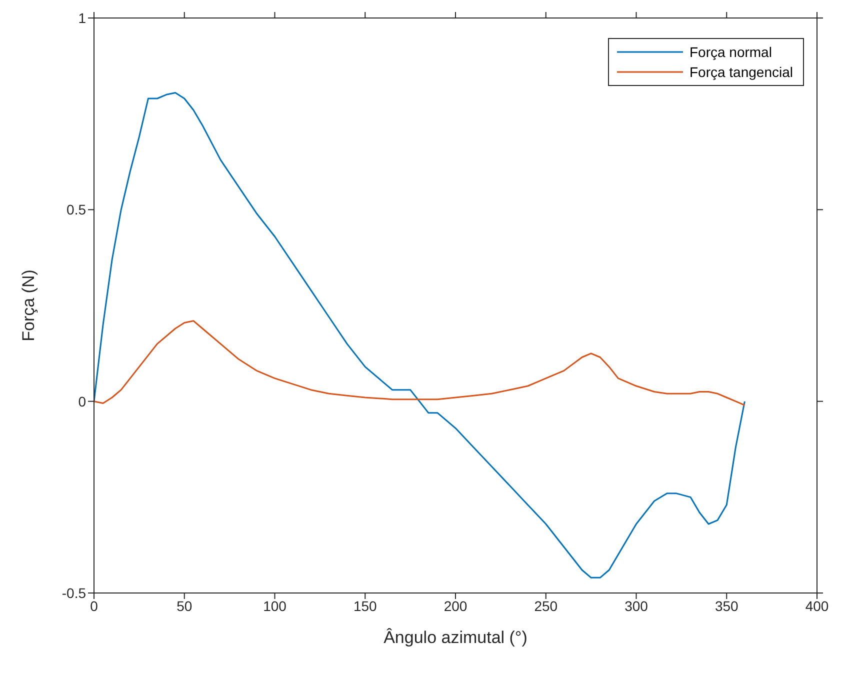 The width and height of the screenshot is (850, 675). I want to click on x-tick-label: 400, so click(817, 606).